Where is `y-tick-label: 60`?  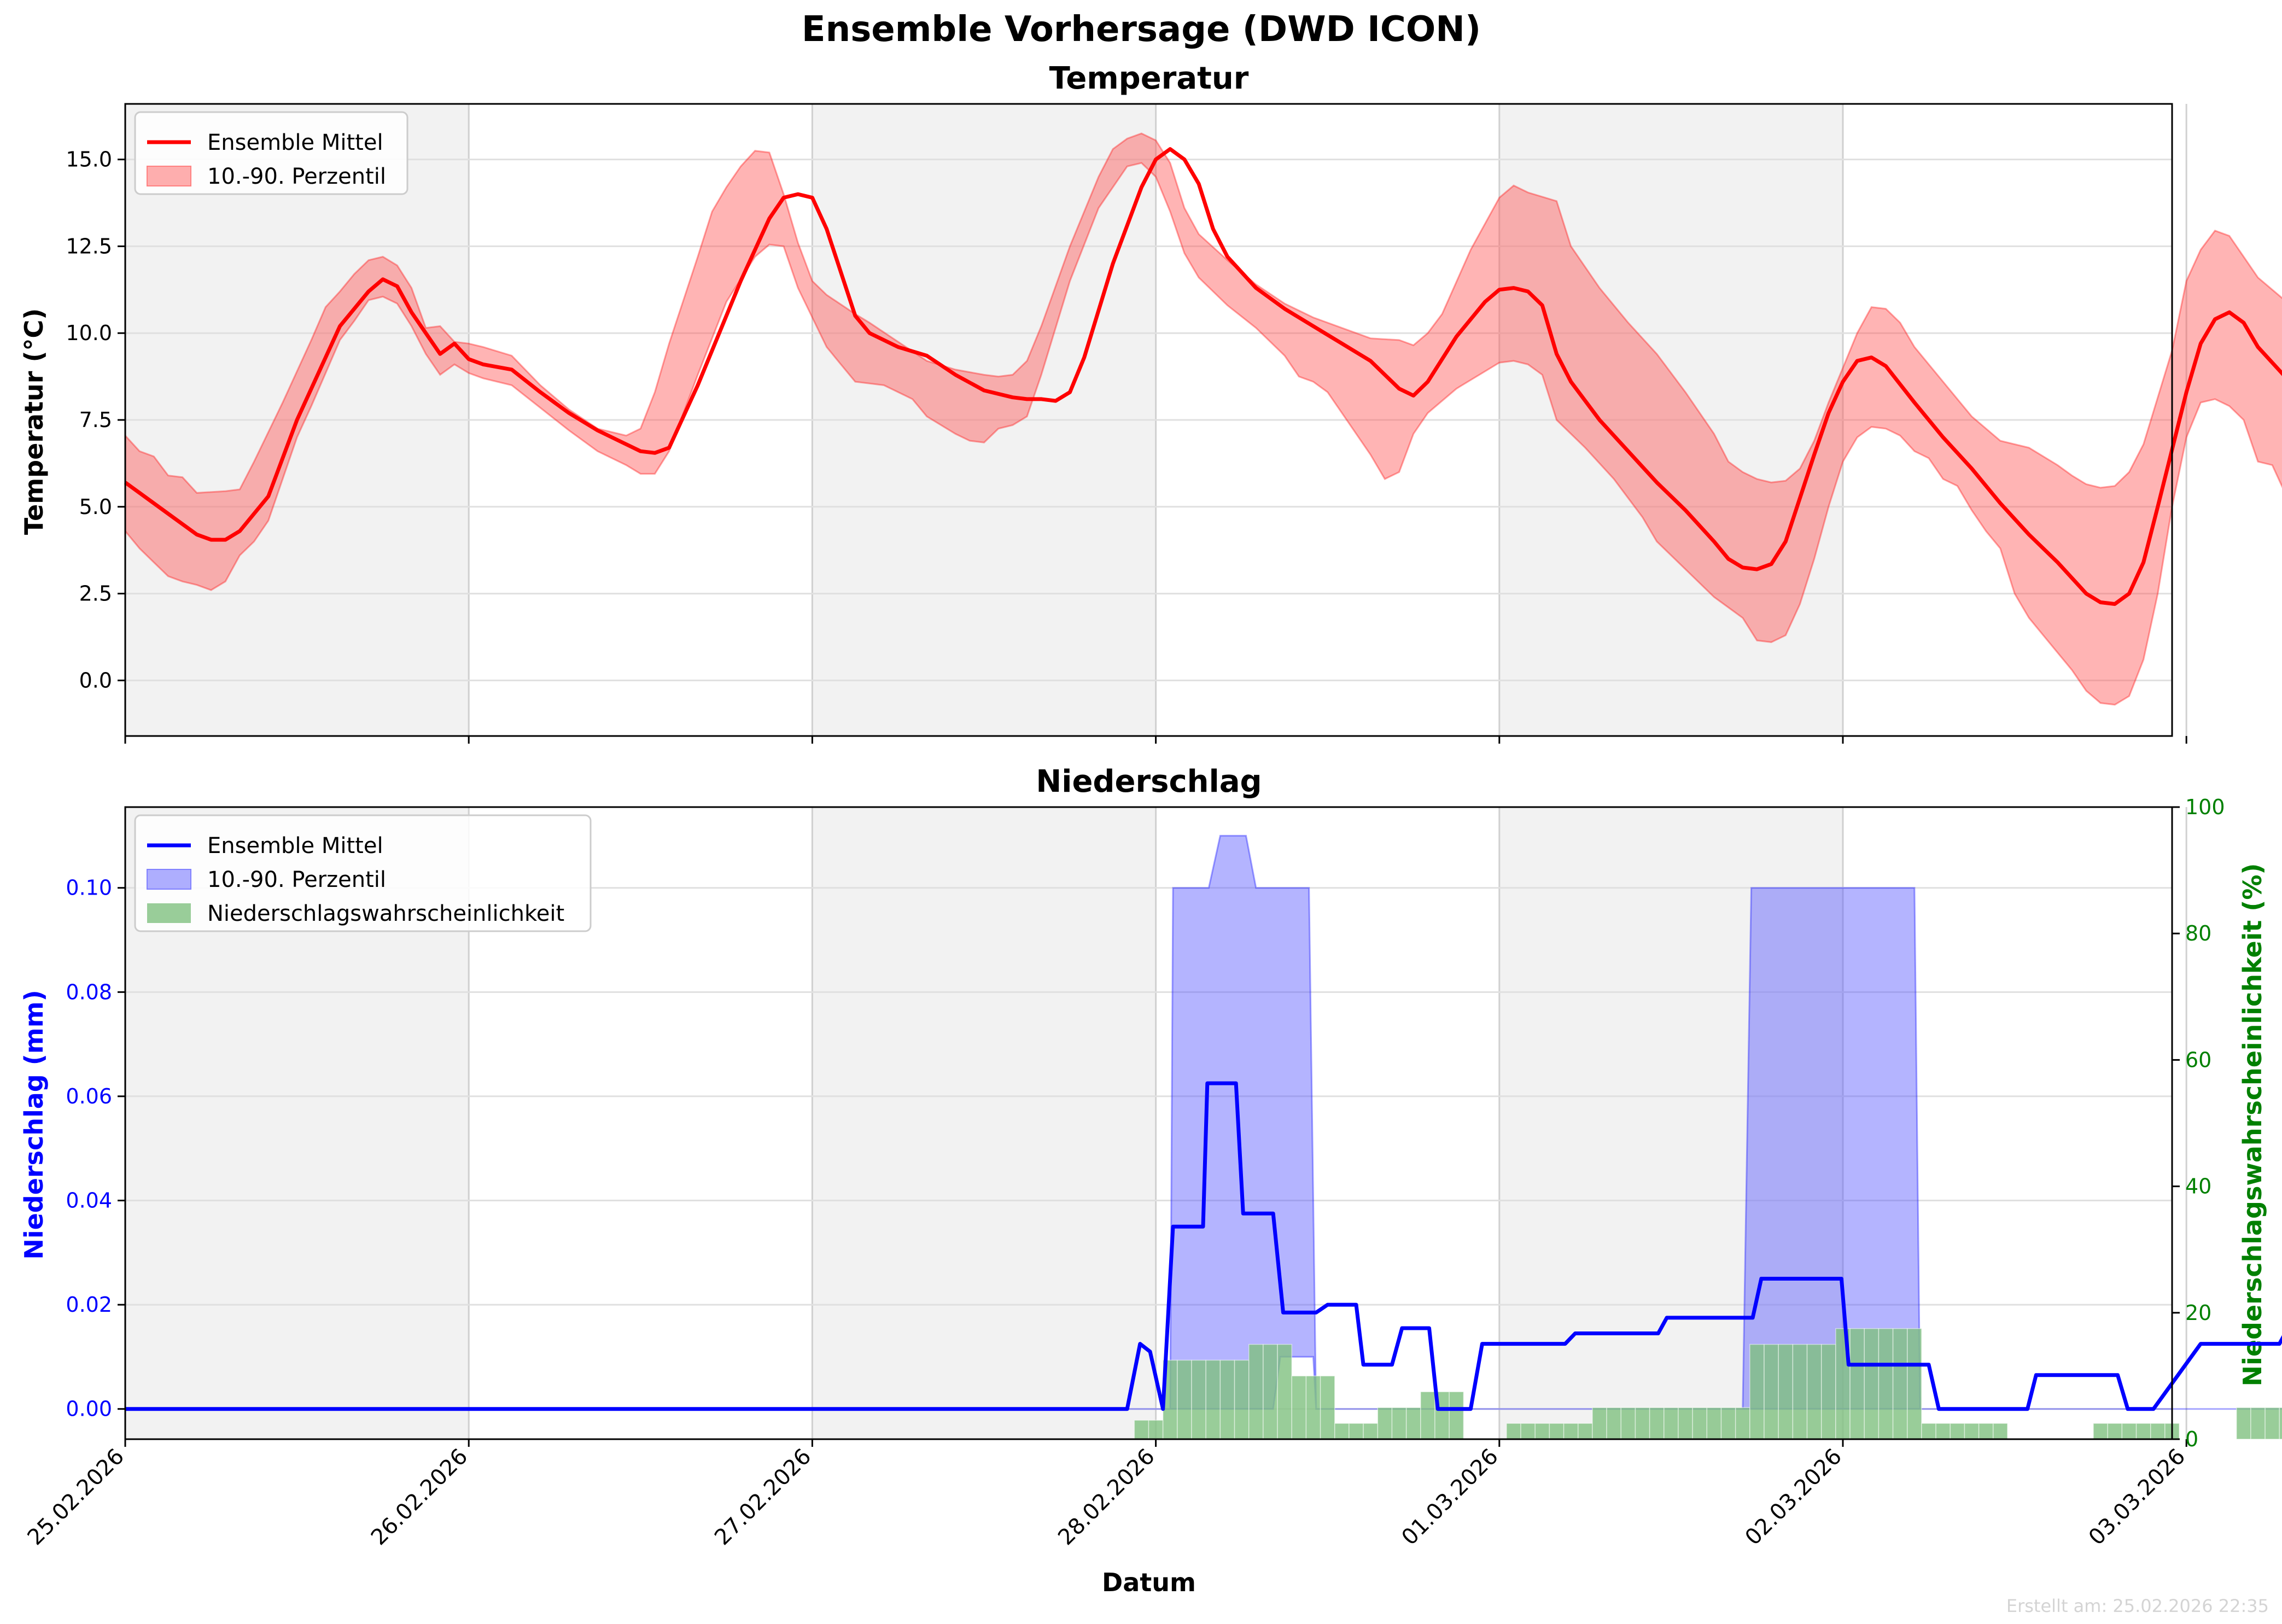
y-tick-label: 60 is located at coordinates (2198, 1060).